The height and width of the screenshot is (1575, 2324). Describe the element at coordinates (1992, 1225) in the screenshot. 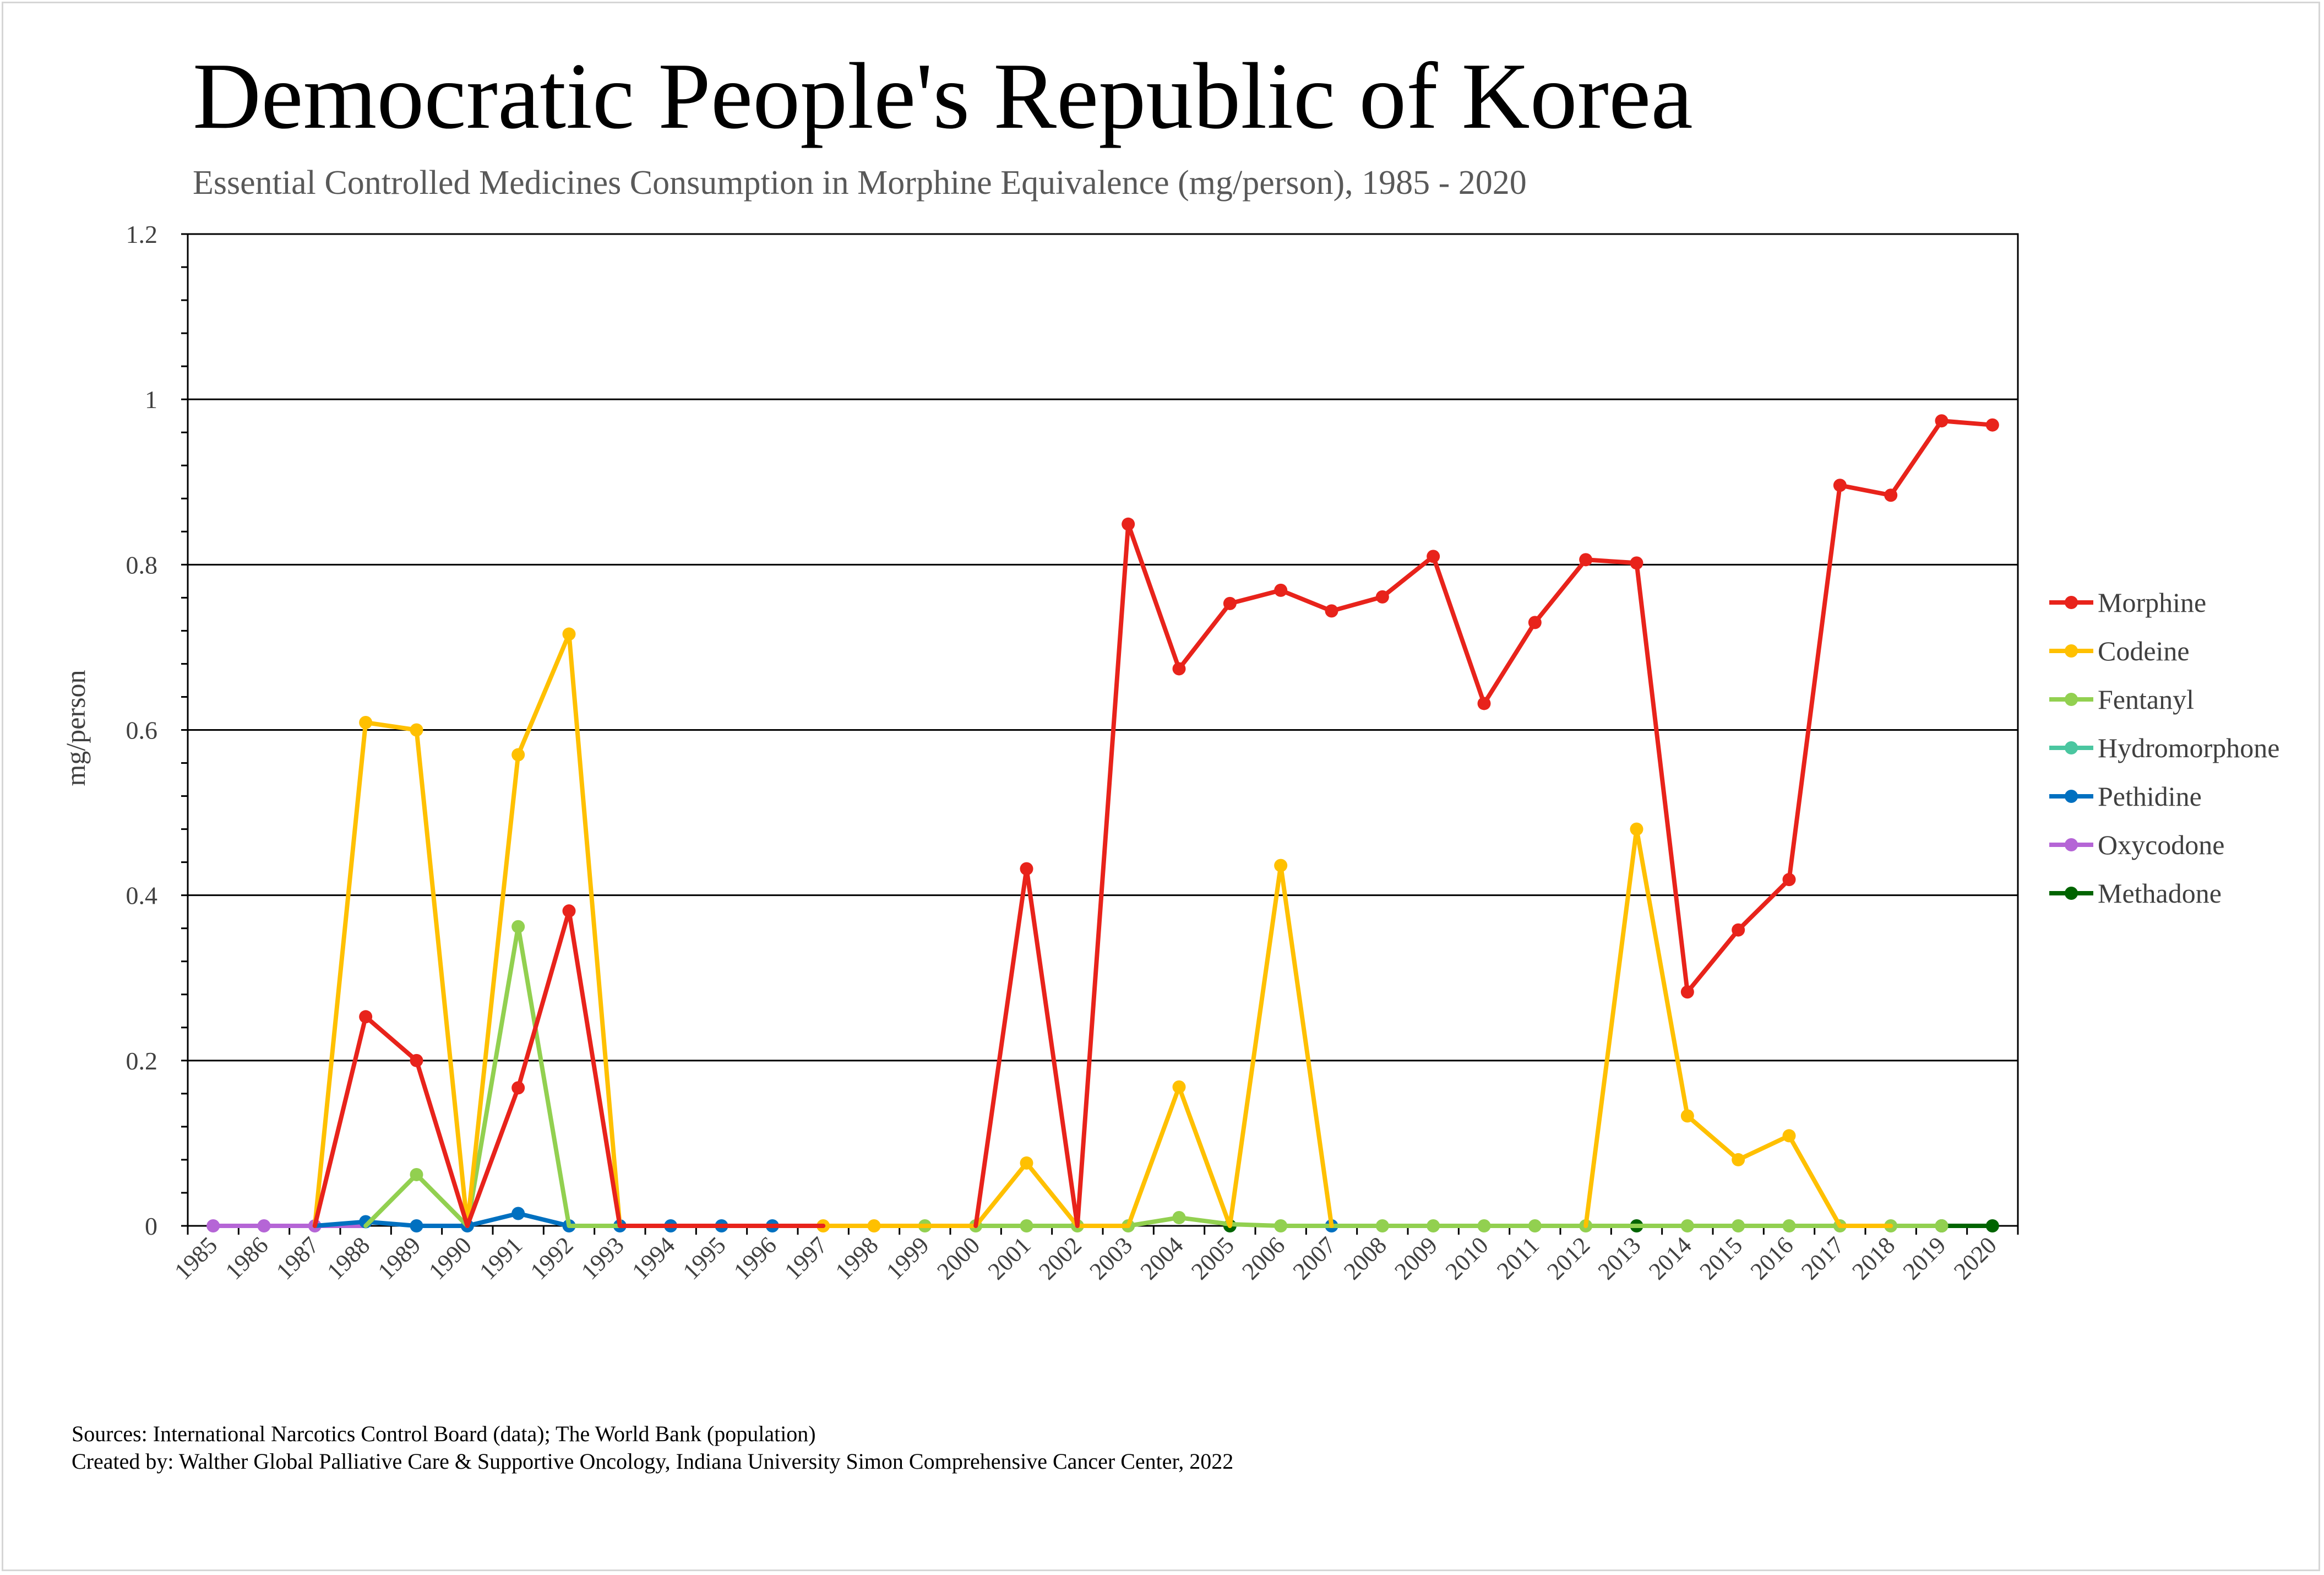

I see `methadone-point` at that location.